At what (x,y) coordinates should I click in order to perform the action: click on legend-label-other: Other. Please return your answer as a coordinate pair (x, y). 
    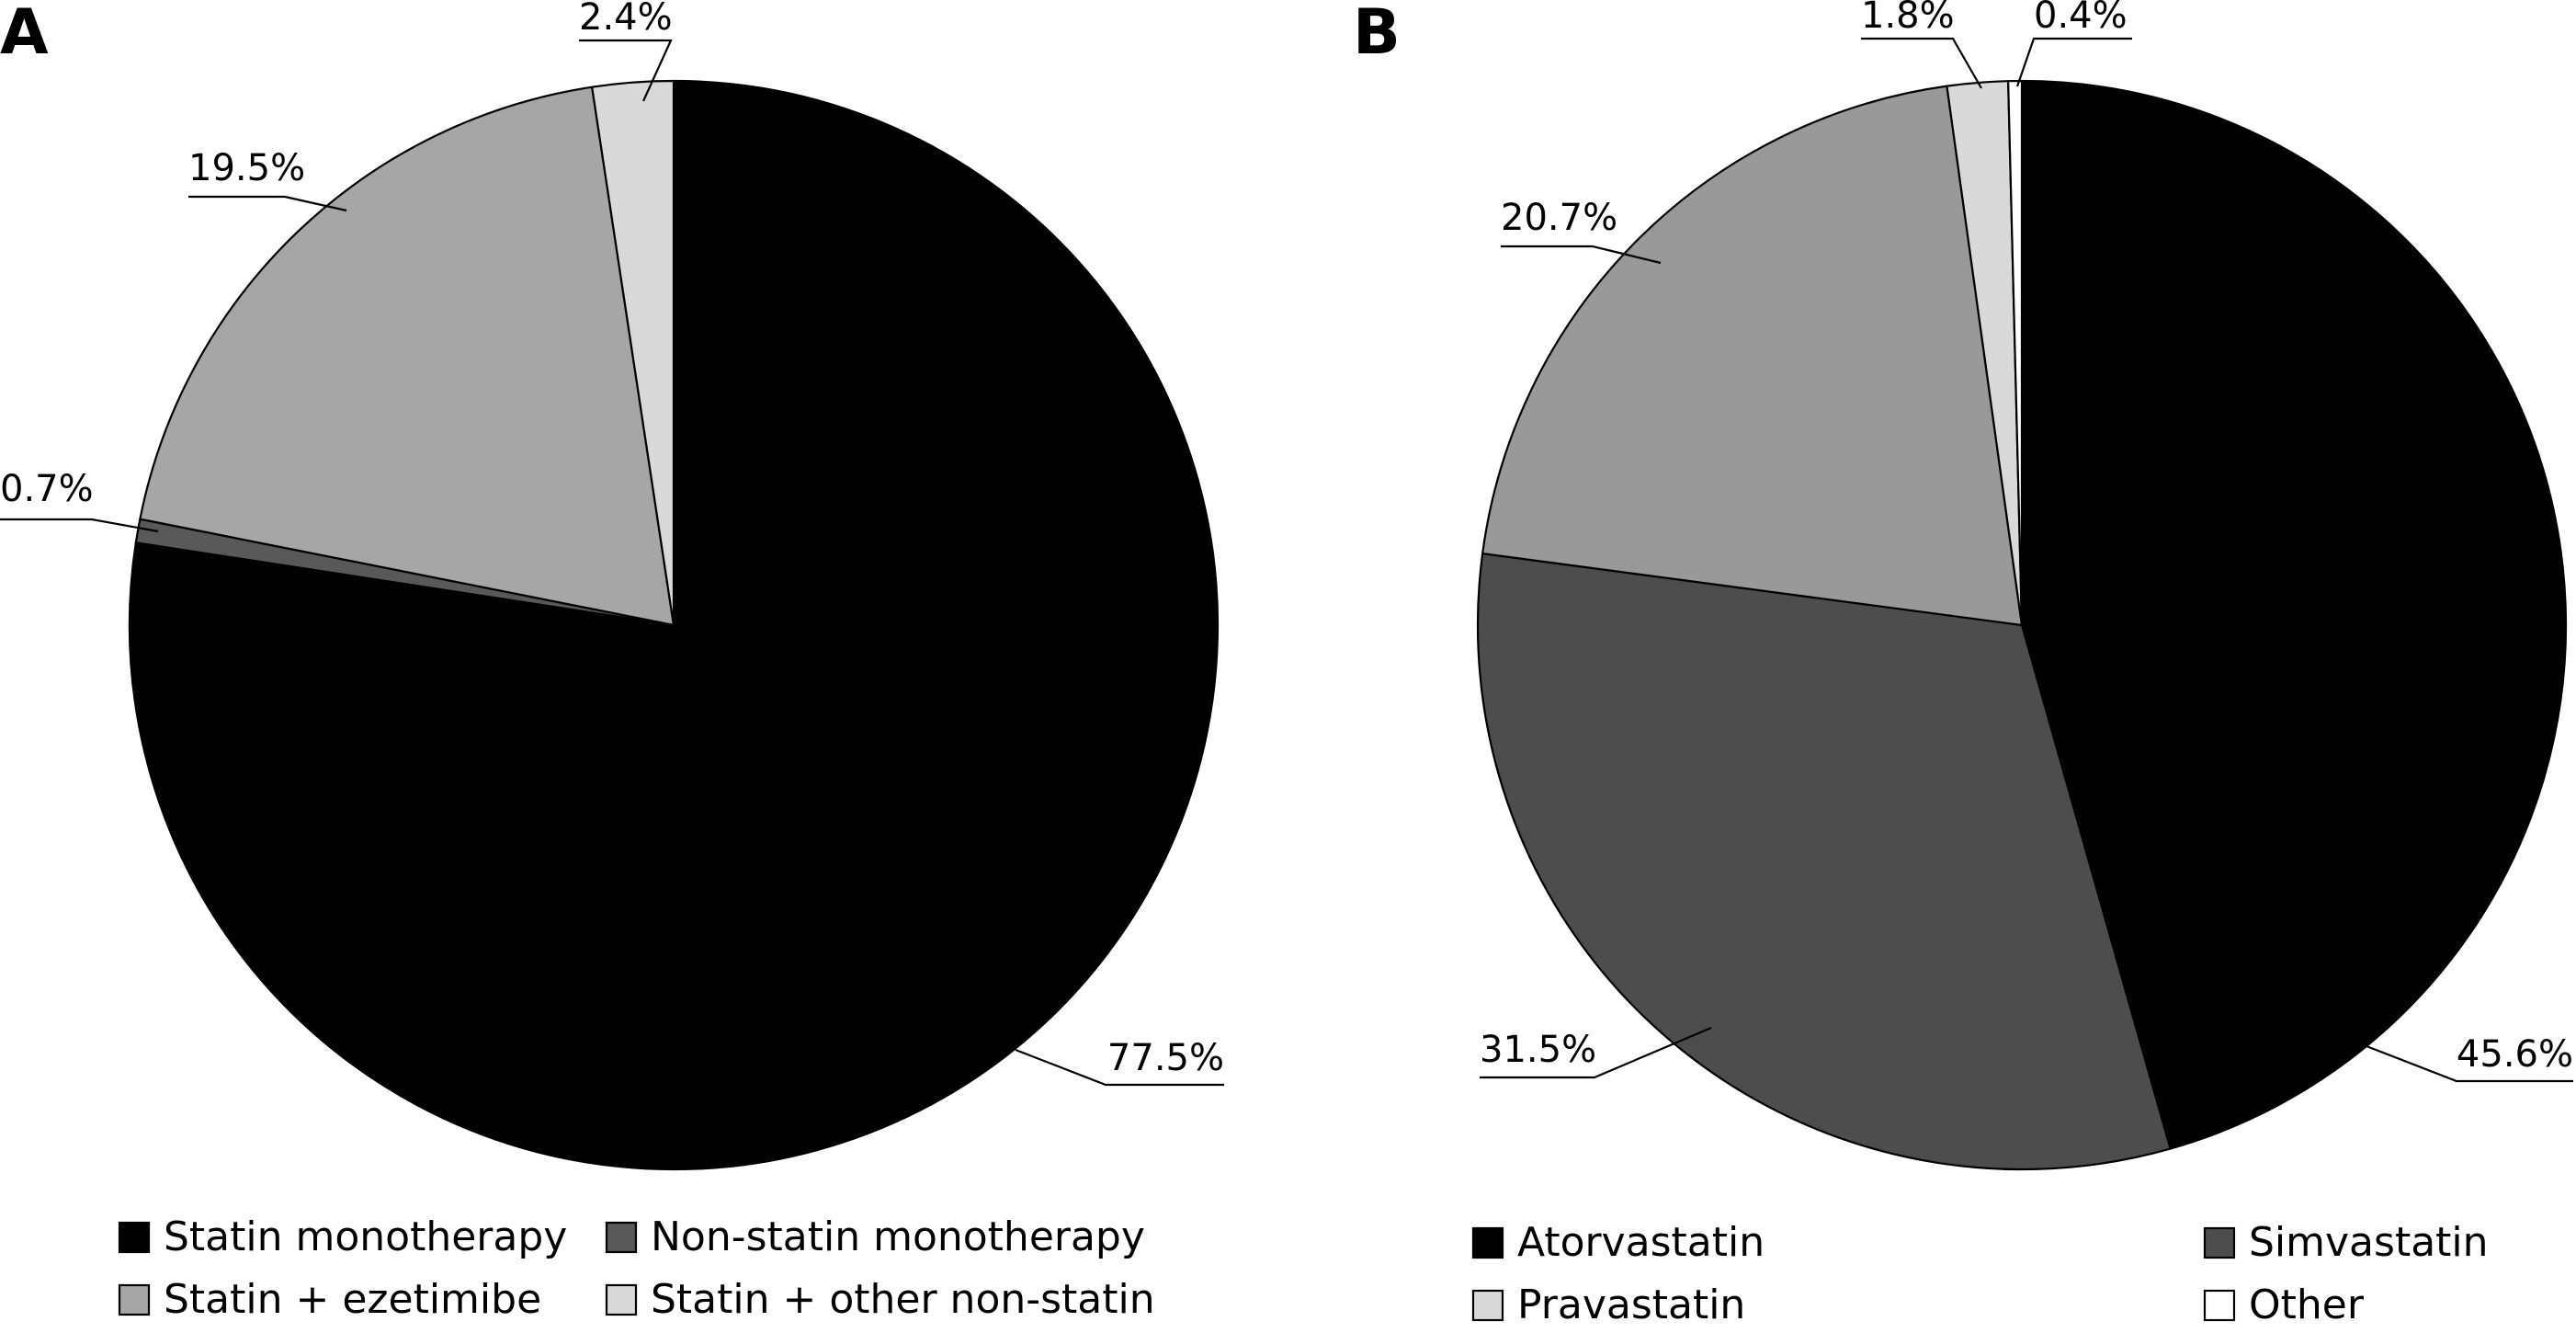
    Looking at the image, I should click on (2307, 1305).